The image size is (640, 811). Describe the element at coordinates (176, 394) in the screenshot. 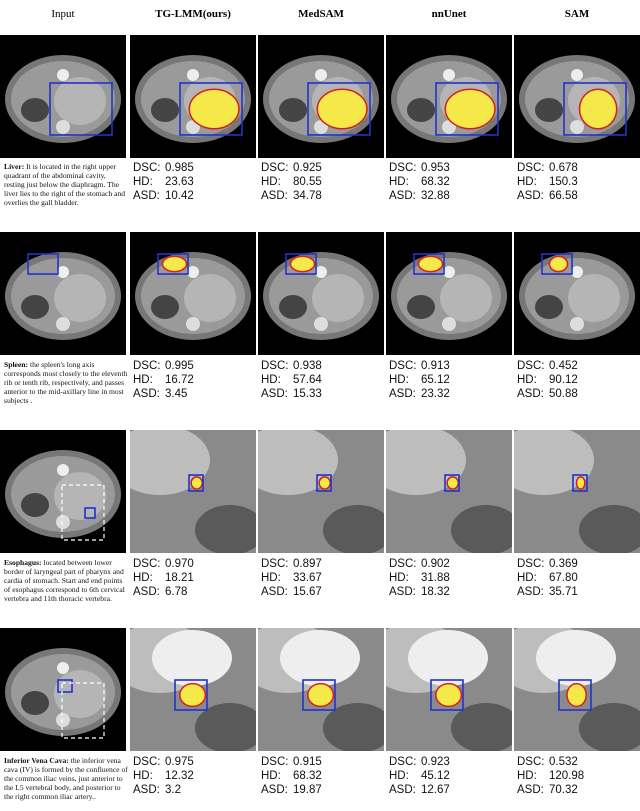

I see `metric-value: 3.45` at that location.